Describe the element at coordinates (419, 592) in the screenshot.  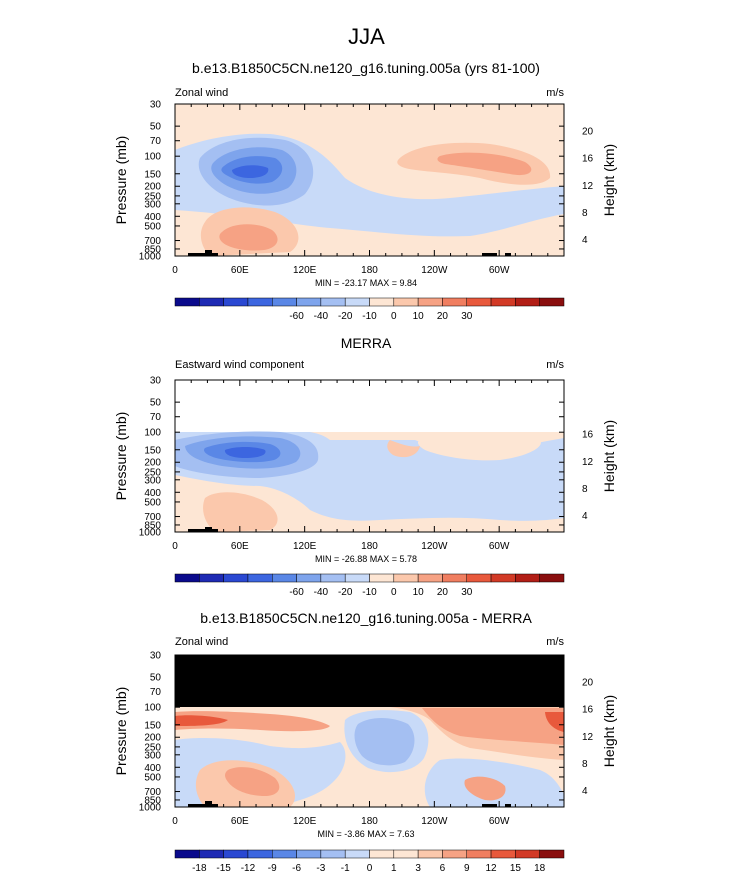
I see `p2-colorbar-label: 10` at that location.